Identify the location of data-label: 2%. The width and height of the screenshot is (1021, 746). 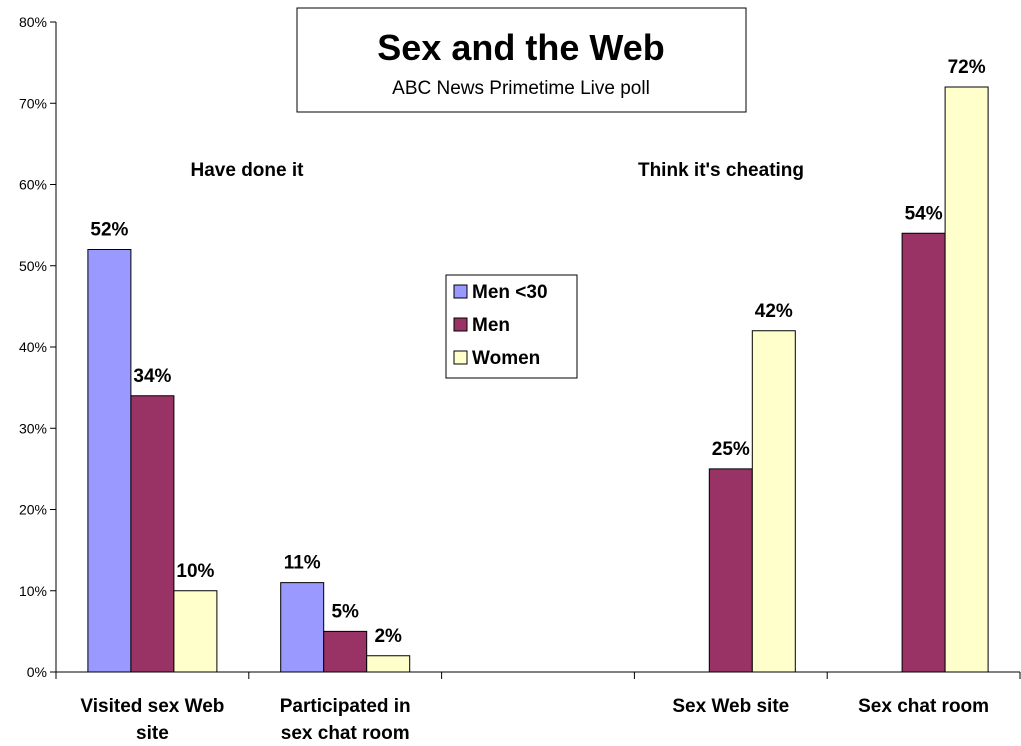
(388, 636).